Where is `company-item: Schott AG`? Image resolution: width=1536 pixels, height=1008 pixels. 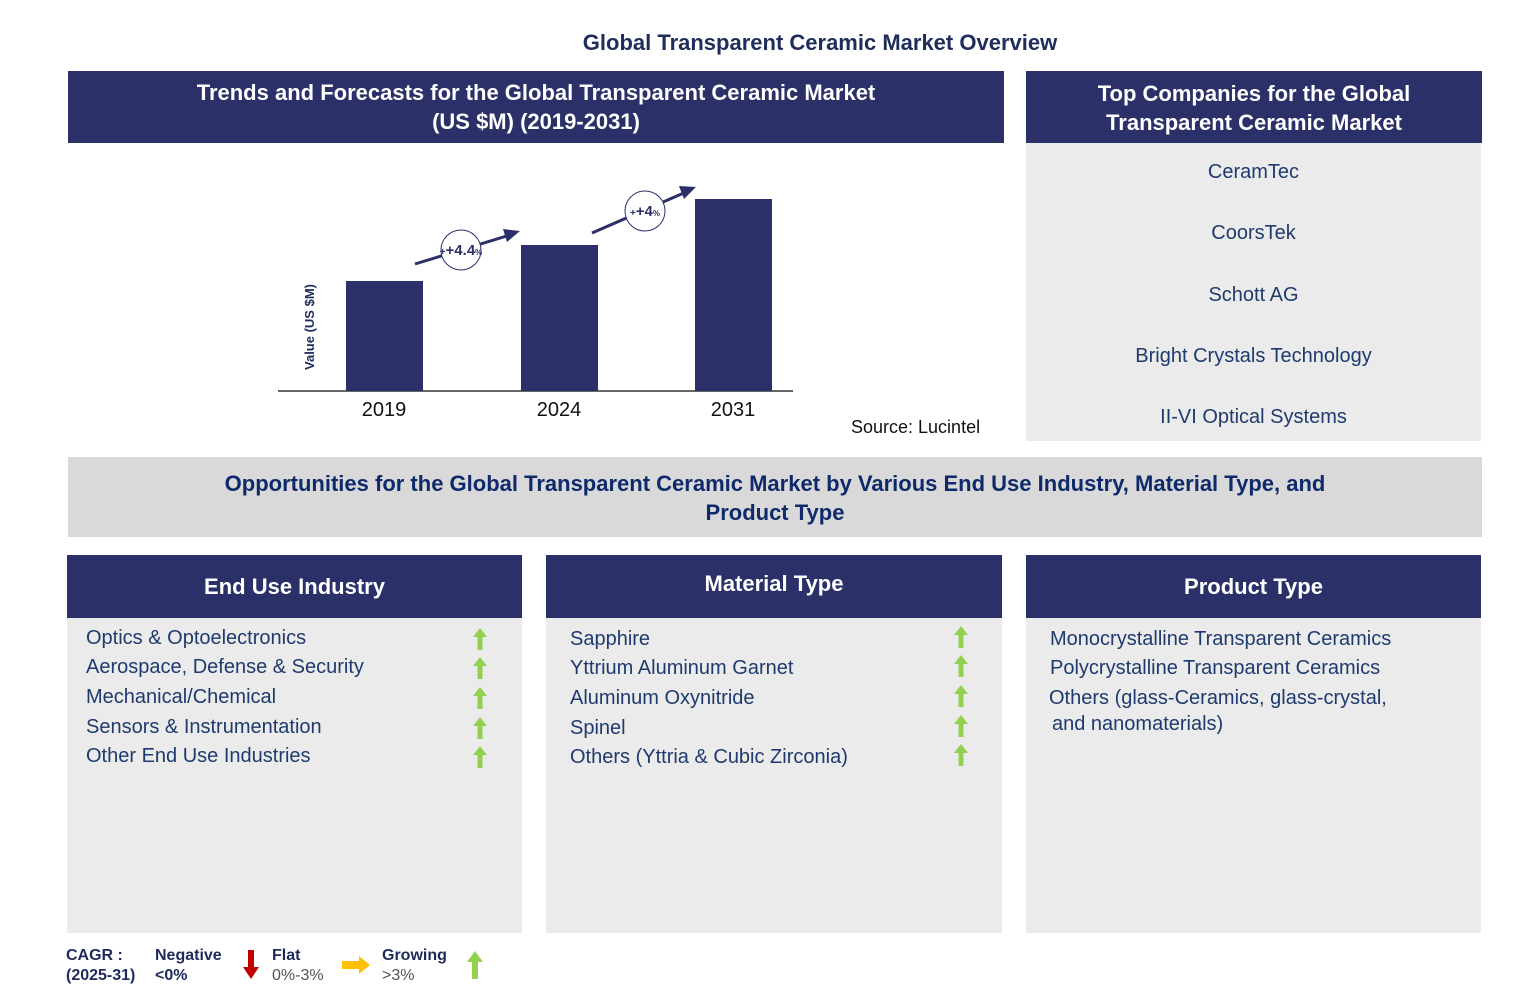
company-item: Schott AG is located at coordinates (1253, 295).